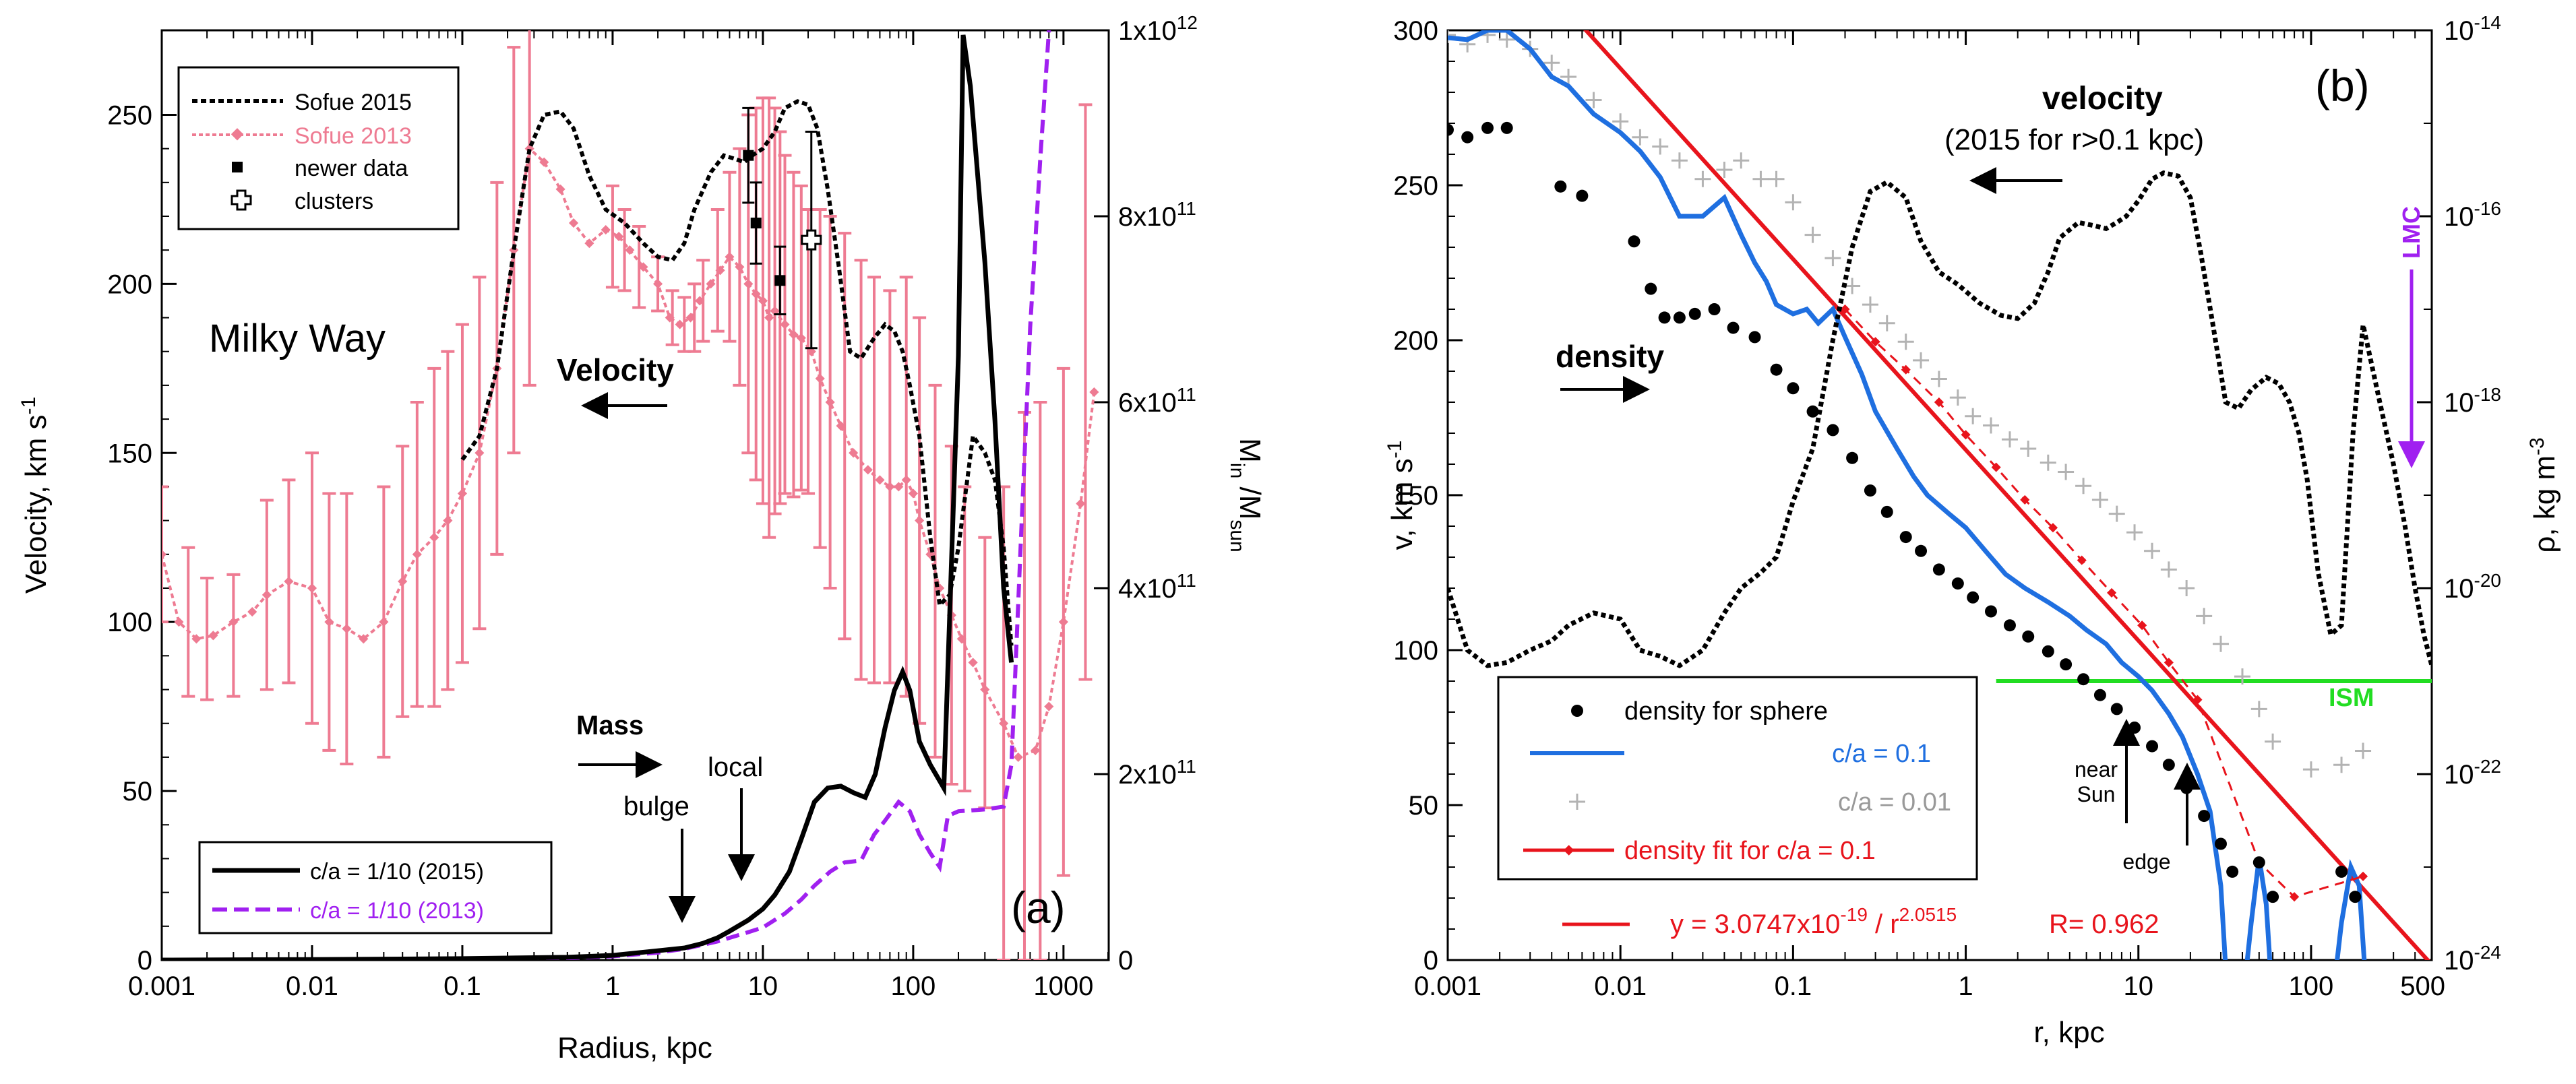  What do you see at coordinates (1610, 356) in the screenshot?
I see `annotation-density: density` at bounding box center [1610, 356].